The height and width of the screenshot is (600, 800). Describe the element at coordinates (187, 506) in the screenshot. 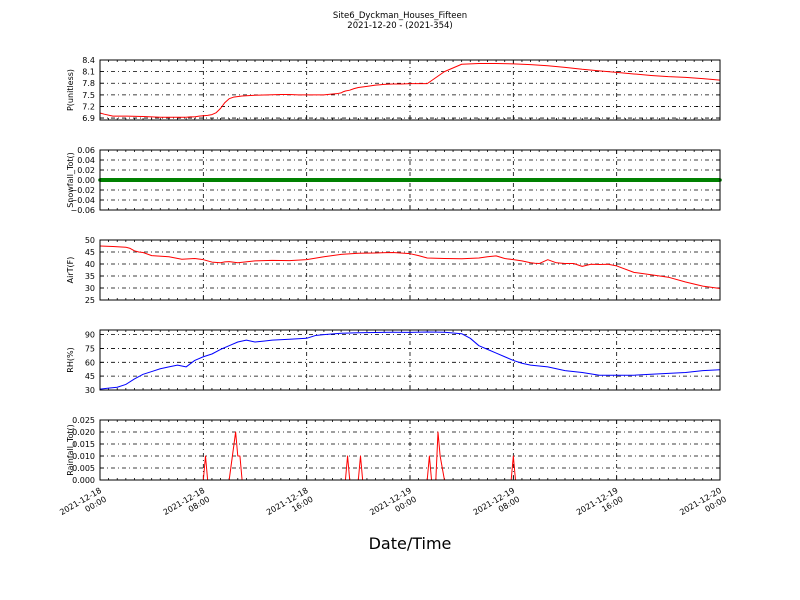

I see `x-tick-label: 2021-12-1808:00` at that location.